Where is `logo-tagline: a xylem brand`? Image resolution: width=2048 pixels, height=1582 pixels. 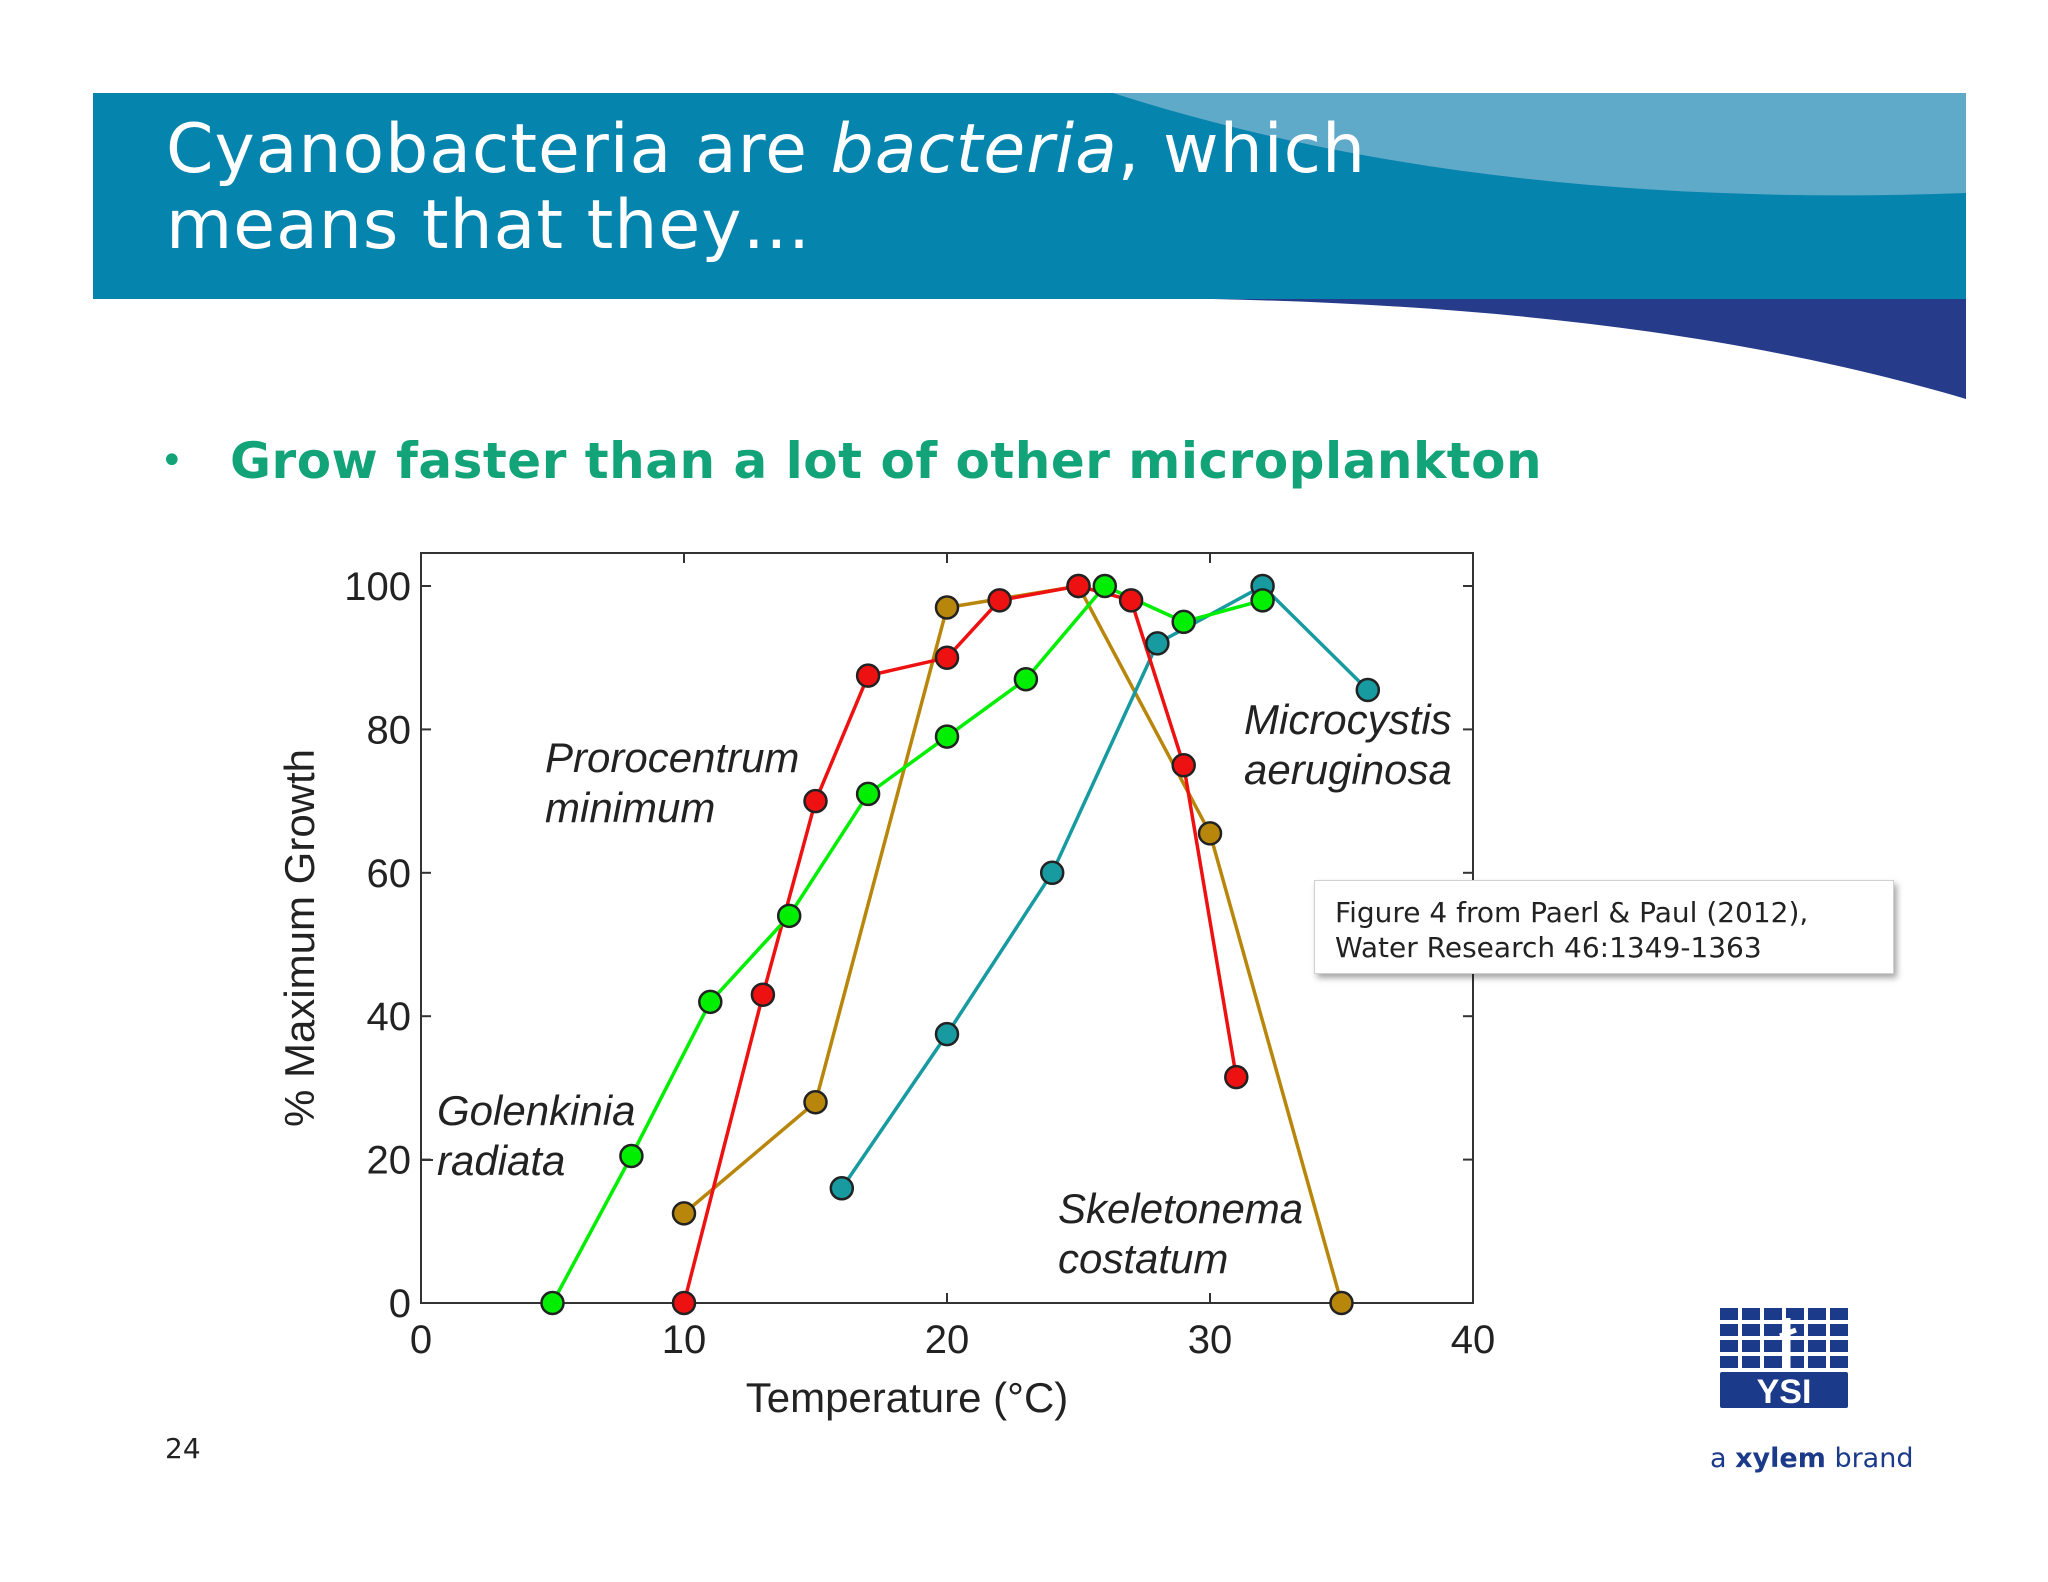
logo-tagline: a xylem brand is located at coordinates (1811, 1458).